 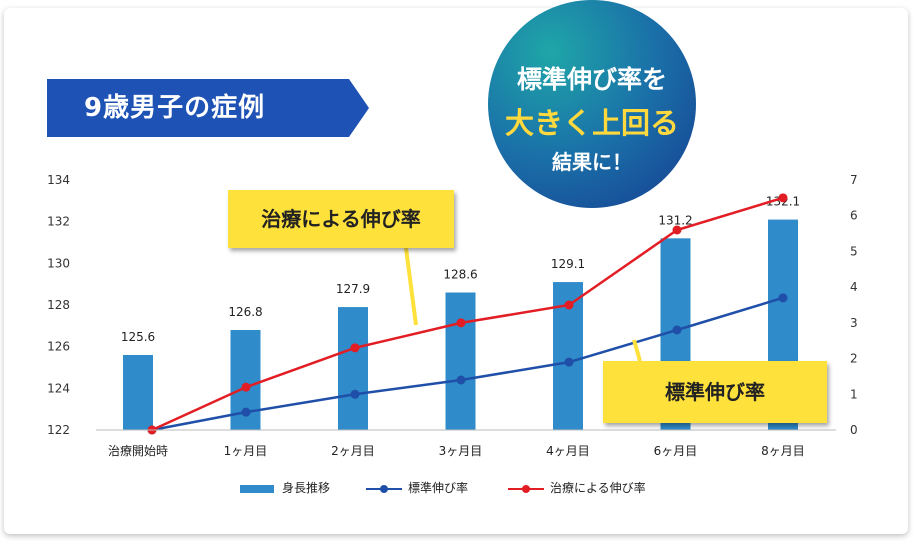 I want to click on bar-data-label: 128.6, so click(x=460, y=275).